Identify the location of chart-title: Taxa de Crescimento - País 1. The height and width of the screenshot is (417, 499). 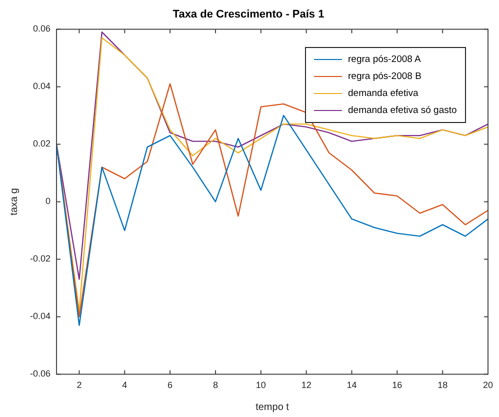
(248, 14).